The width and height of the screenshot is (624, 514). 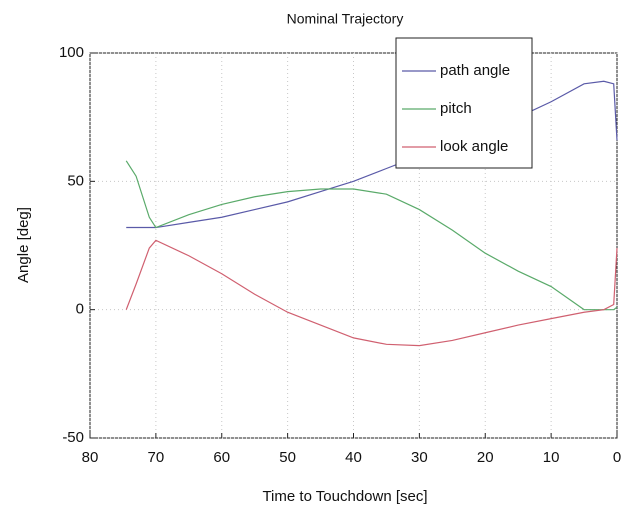 I want to click on x-tick-label: 80, so click(x=90, y=457).